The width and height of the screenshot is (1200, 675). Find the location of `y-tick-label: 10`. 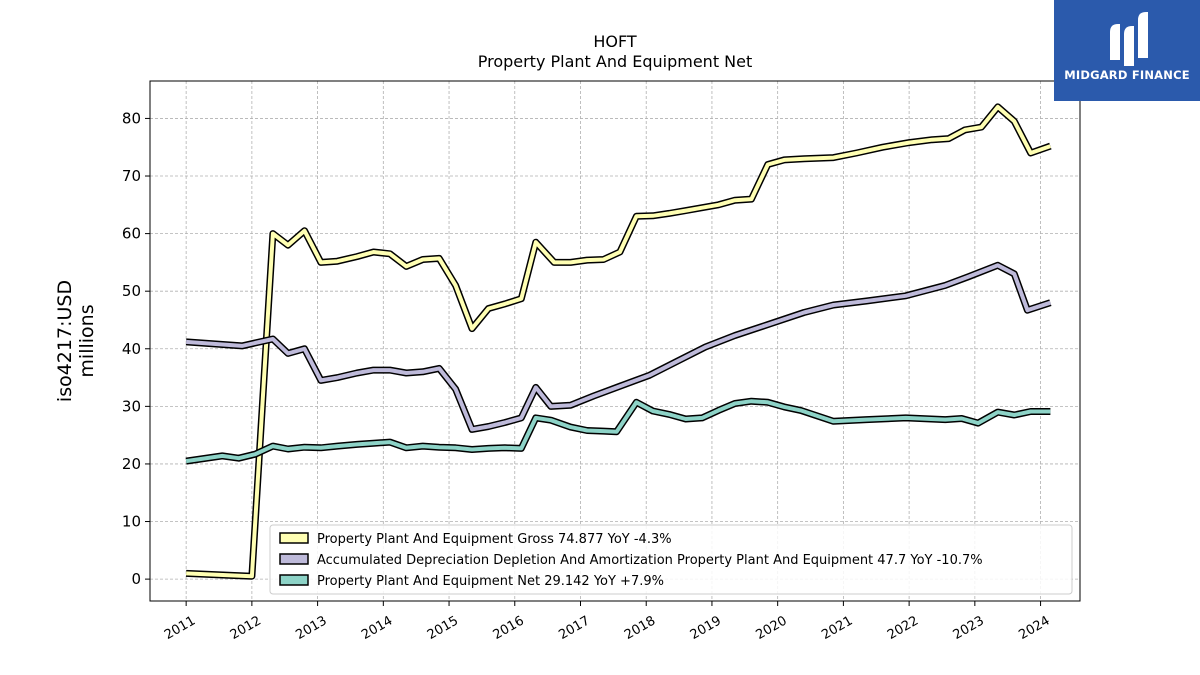

y-tick-label: 10 is located at coordinates (131, 522).